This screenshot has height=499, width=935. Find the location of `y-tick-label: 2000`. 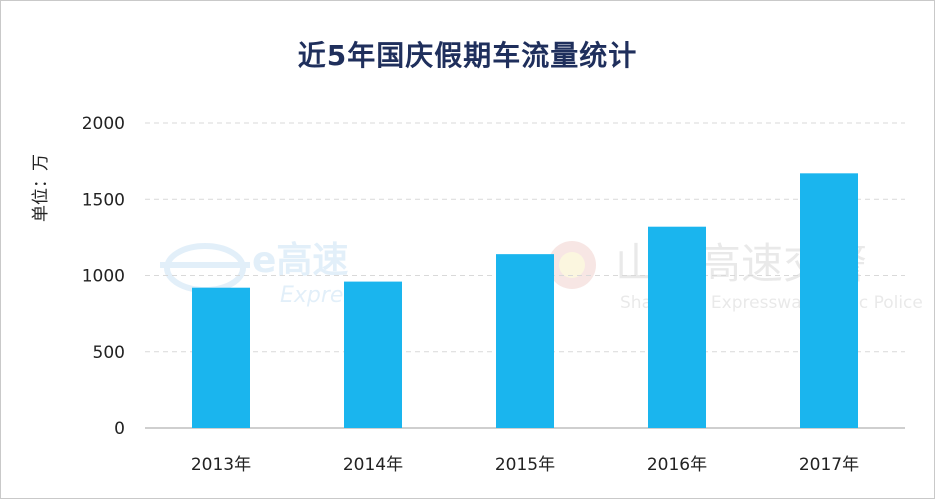

y-tick-label: 2000 is located at coordinates (103, 124).